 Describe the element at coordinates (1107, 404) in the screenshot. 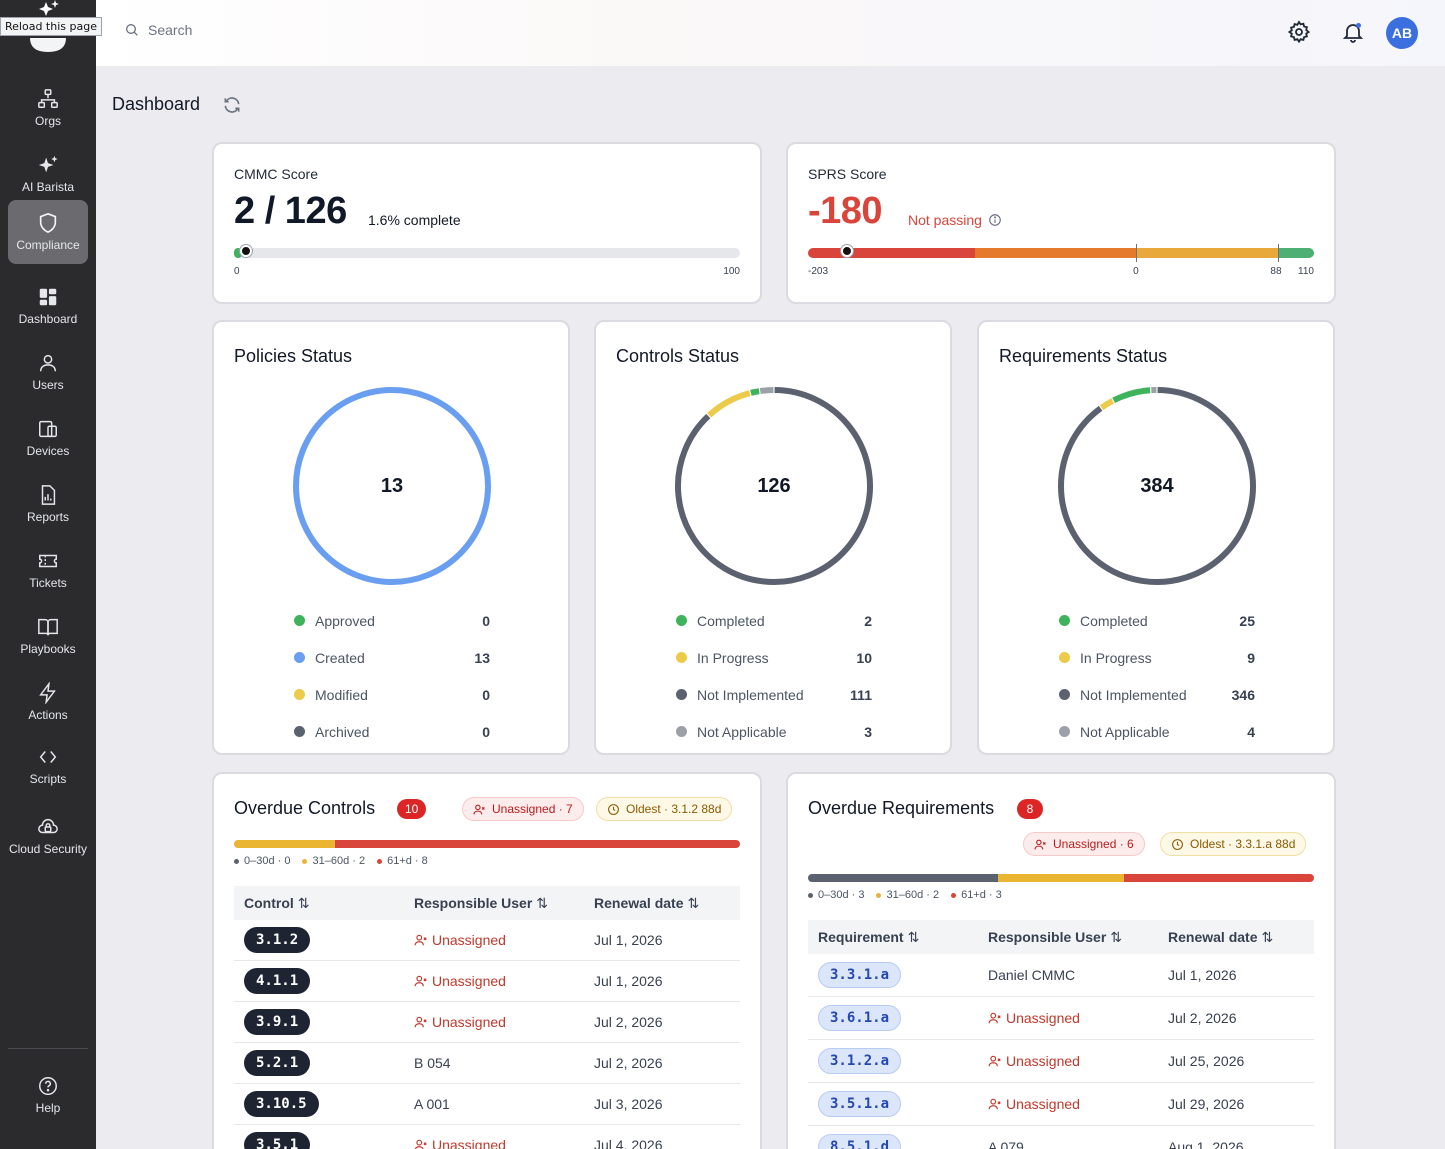

I see `requirements-donut-segment` at that location.